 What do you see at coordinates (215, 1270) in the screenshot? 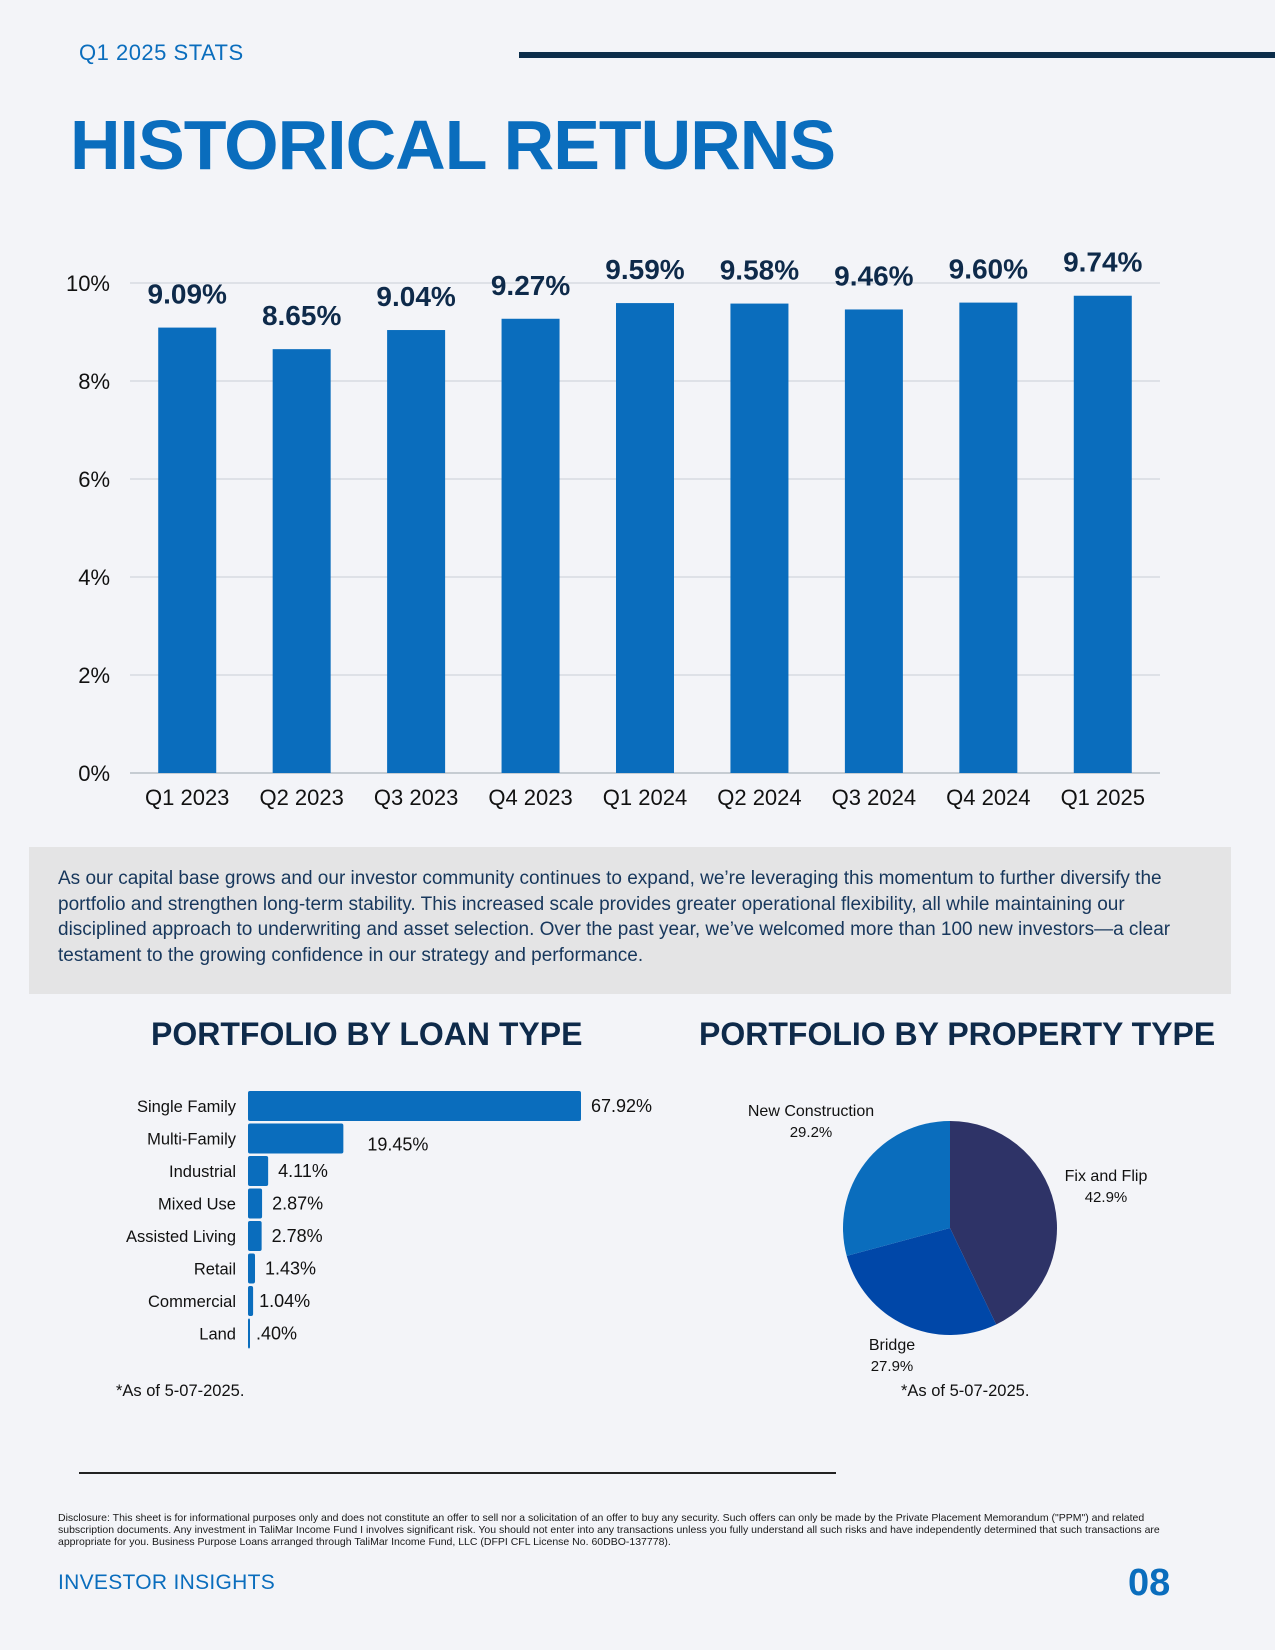
I see `loan-category-label: Retail` at bounding box center [215, 1270].